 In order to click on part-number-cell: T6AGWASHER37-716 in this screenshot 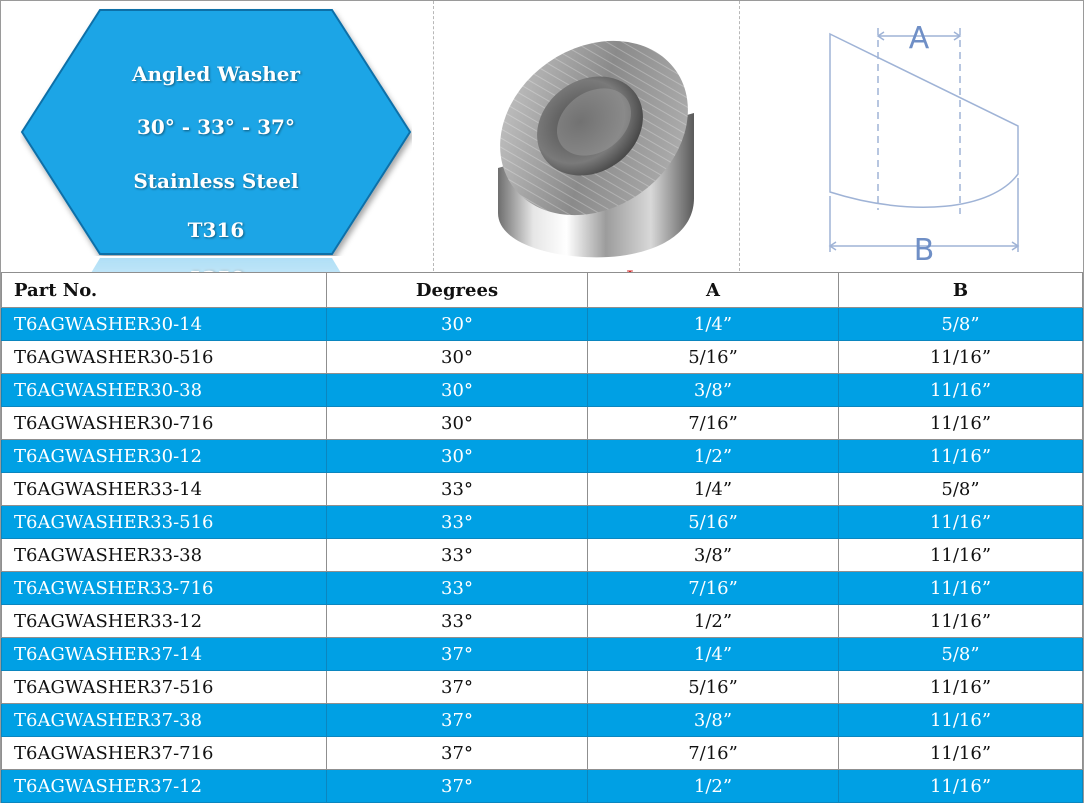, I will do `click(164, 753)`.